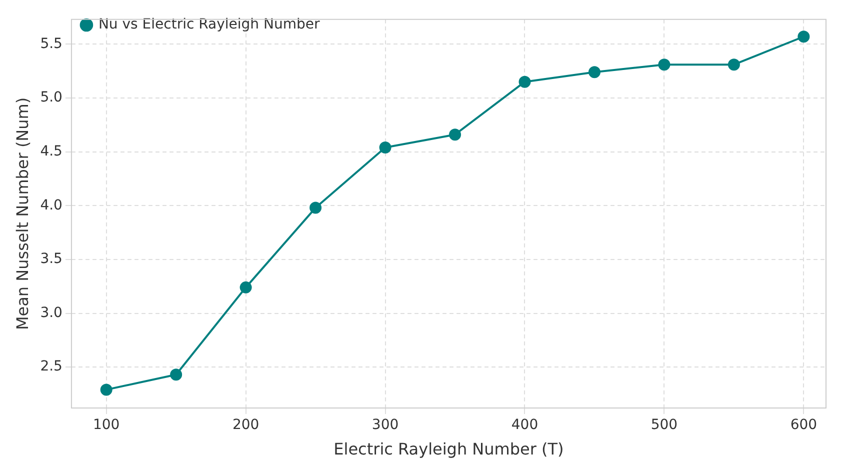 This screenshot has height=474, width=841. What do you see at coordinates (51, 44) in the screenshot?
I see `y-tick-label: 5.5` at bounding box center [51, 44].